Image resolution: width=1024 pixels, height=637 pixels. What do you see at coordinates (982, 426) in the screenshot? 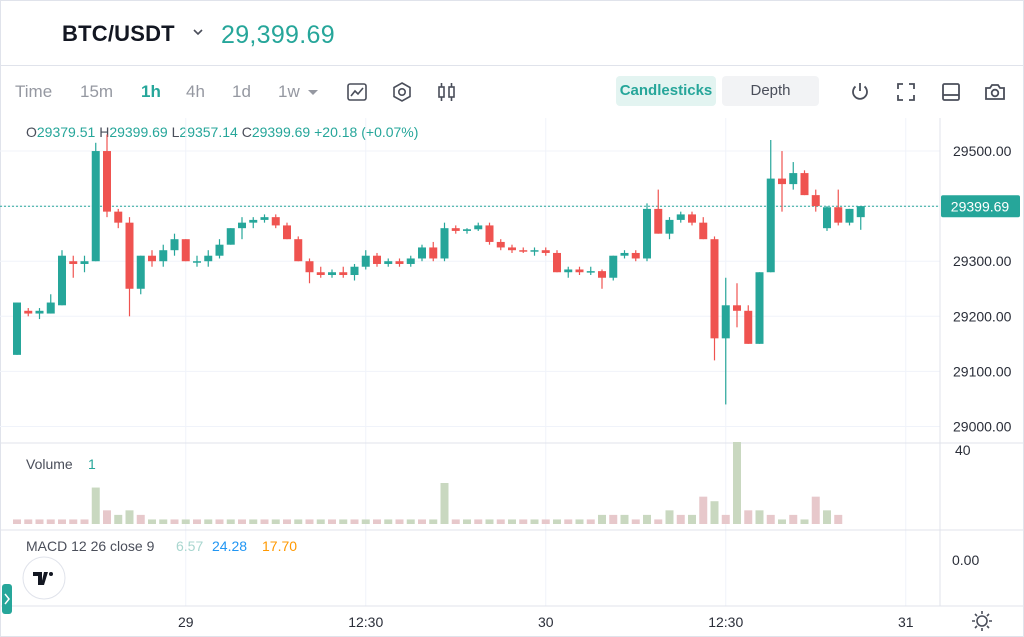
I see `price-tick-label: 29000.00` at bounding box center [982, 426].